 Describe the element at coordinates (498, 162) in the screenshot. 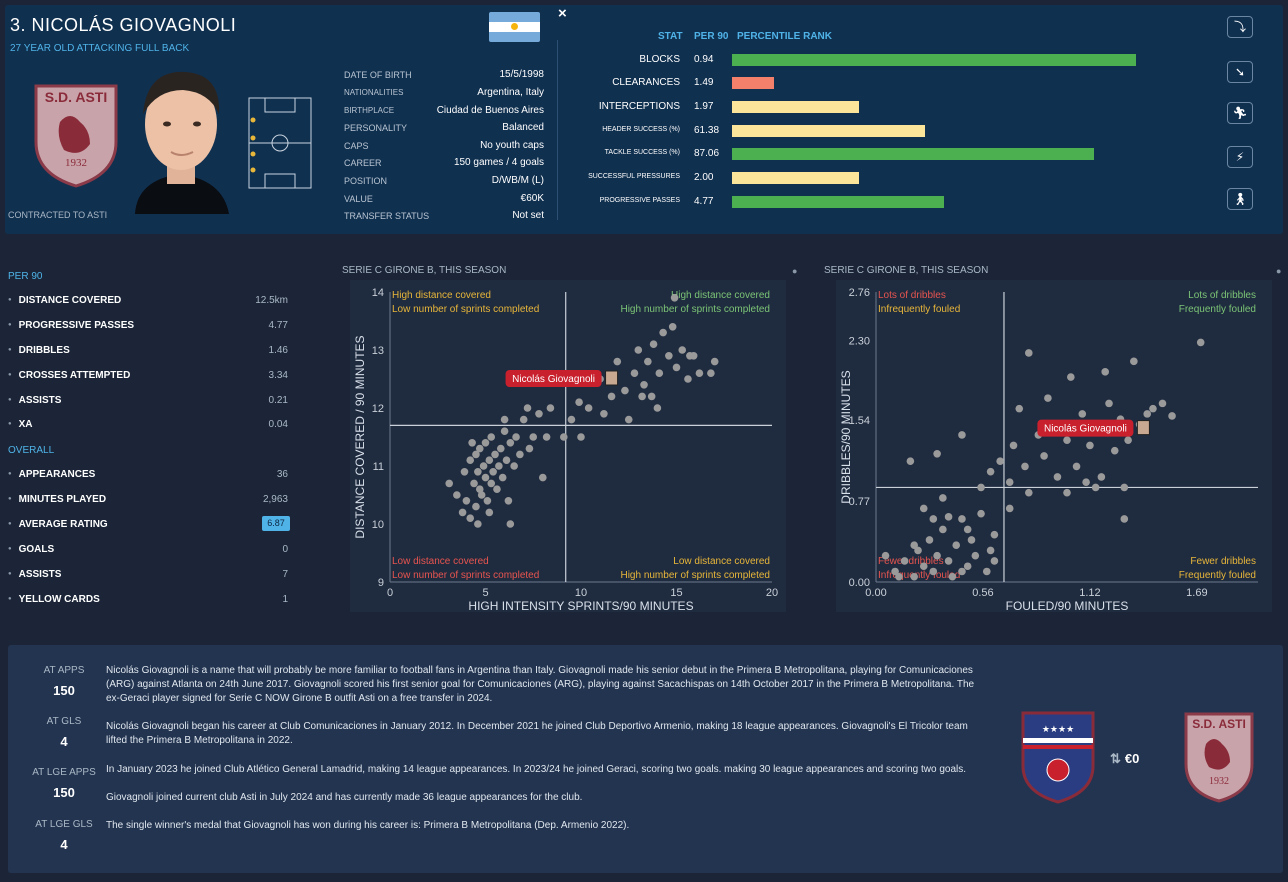

I see `info-value: 150 games / 4 goals` at that location.